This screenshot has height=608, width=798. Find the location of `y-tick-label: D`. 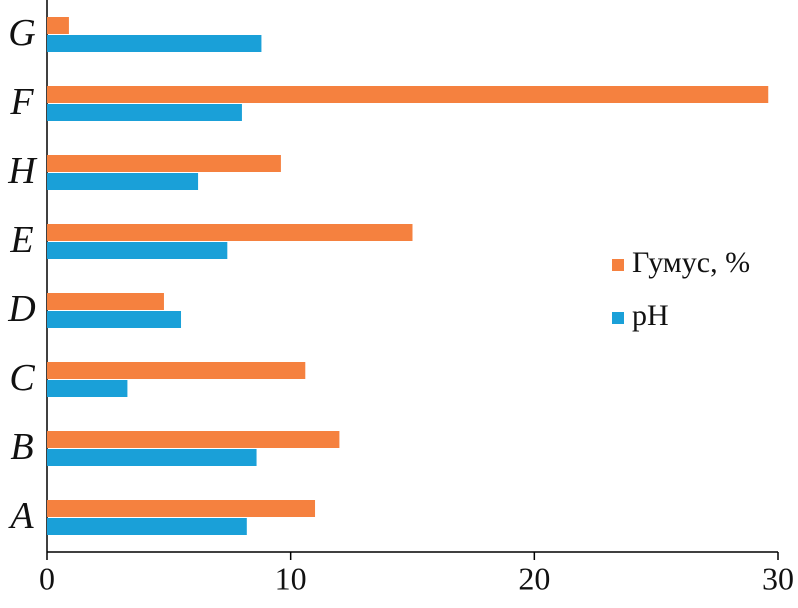

y-tick-label: D is located at coordinates (21, 309).